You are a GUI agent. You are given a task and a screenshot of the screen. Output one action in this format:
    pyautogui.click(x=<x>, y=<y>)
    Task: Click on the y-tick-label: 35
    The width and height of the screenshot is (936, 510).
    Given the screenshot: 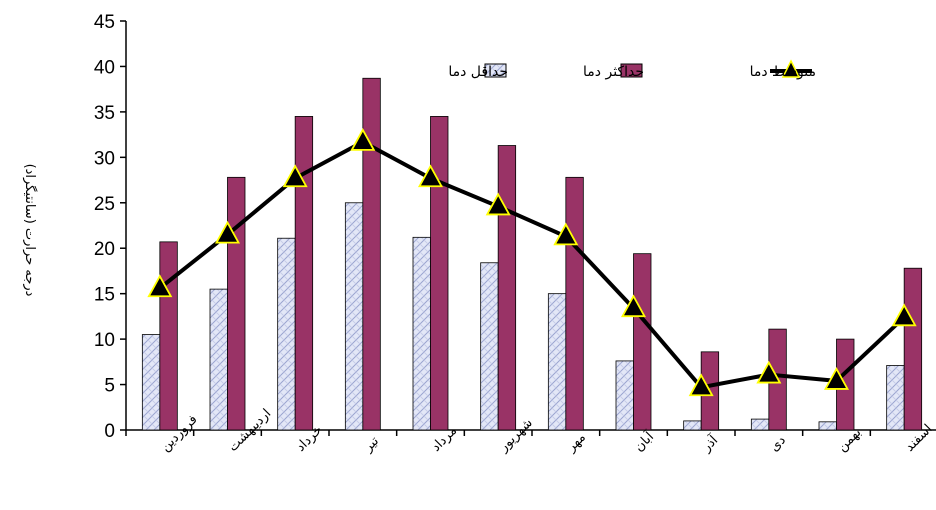 What is the action you would take?
    pyautogui.click(x=104, y=113)
    